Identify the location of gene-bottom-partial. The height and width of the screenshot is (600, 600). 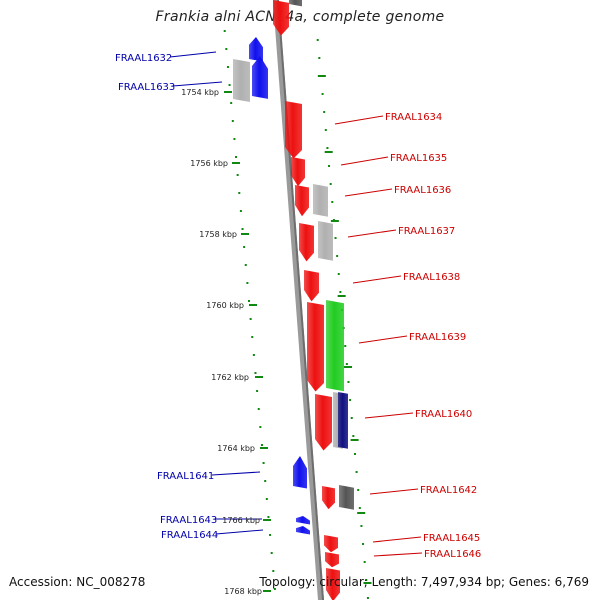
(333, 584).